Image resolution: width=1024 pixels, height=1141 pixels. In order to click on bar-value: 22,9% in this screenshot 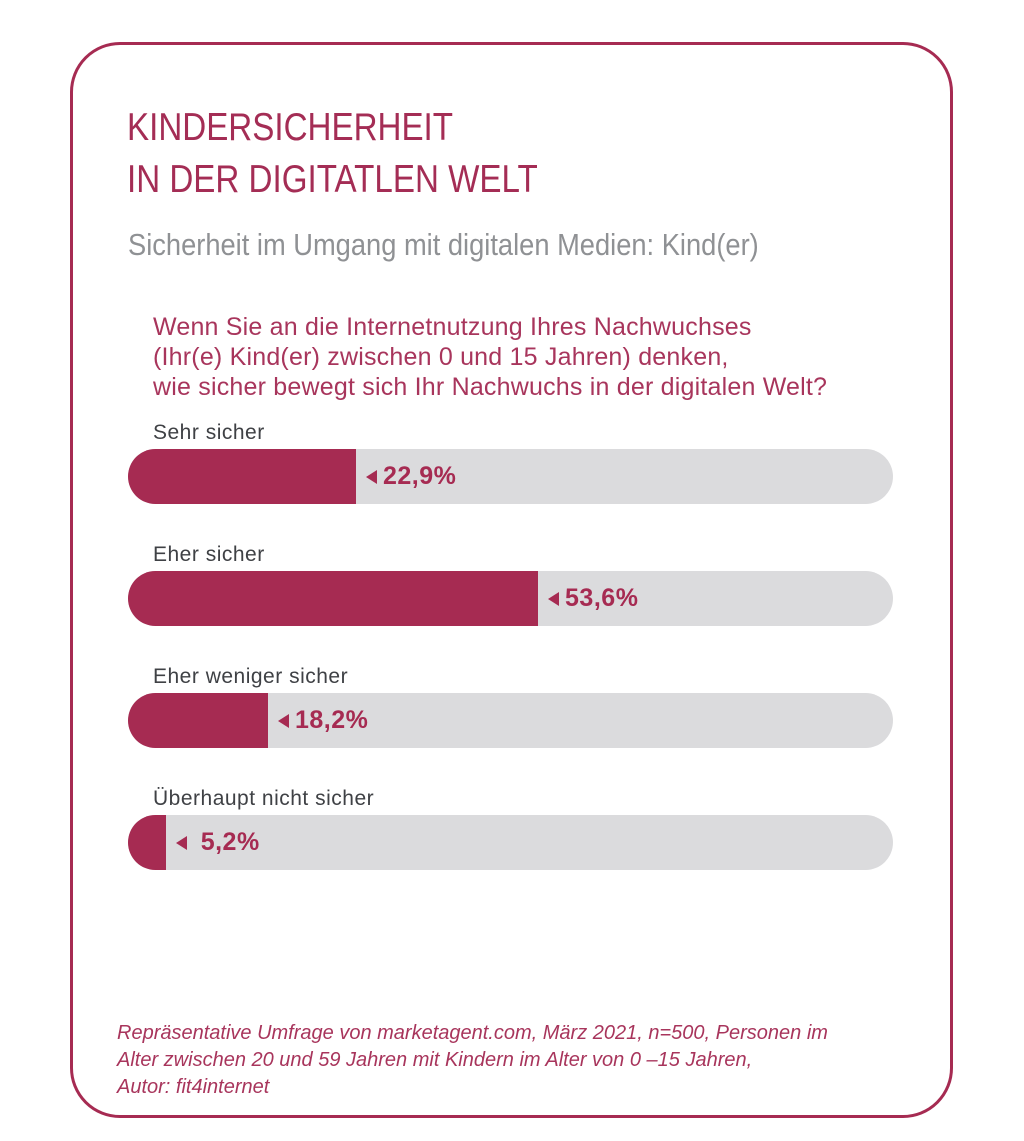, I will do `click(411, 476)`.